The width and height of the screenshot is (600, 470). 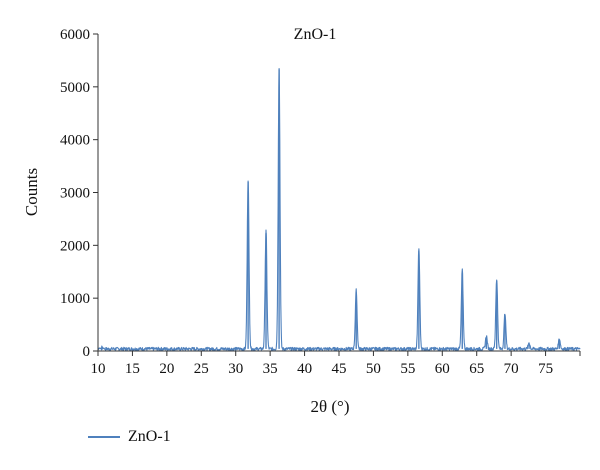 What do you see at coordinates (270, 369) in the screenshot?
I see `x-tick-label: 35` at bounding box center [270, 369].